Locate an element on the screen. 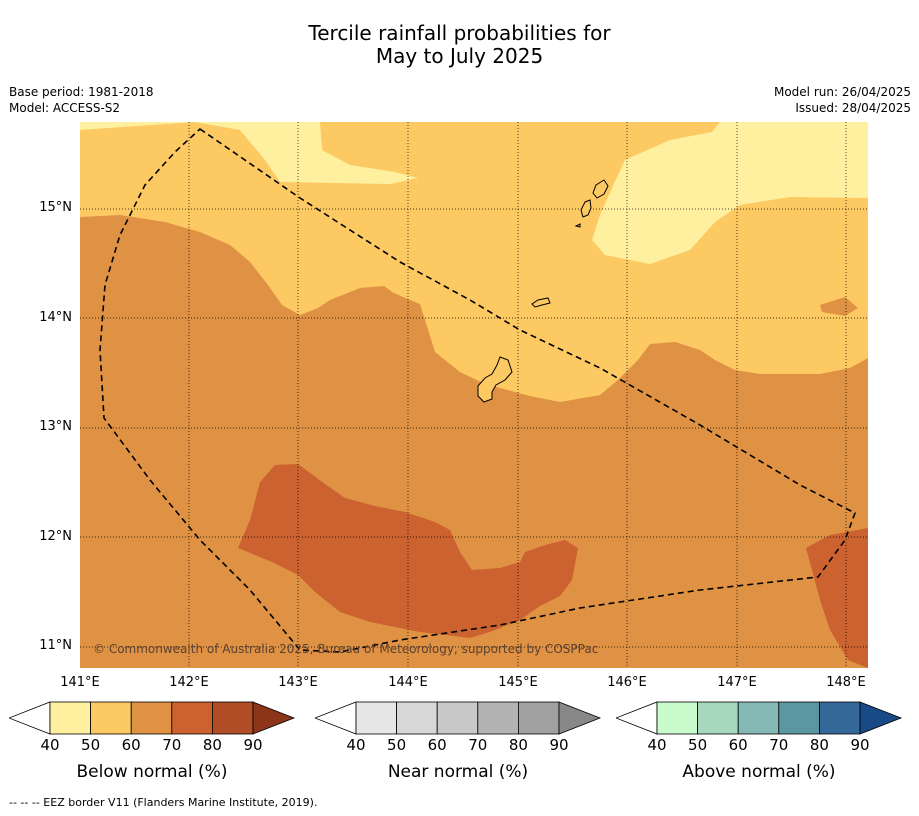  below-normal-tick-label: 50 is located at coordinates (91, 745).